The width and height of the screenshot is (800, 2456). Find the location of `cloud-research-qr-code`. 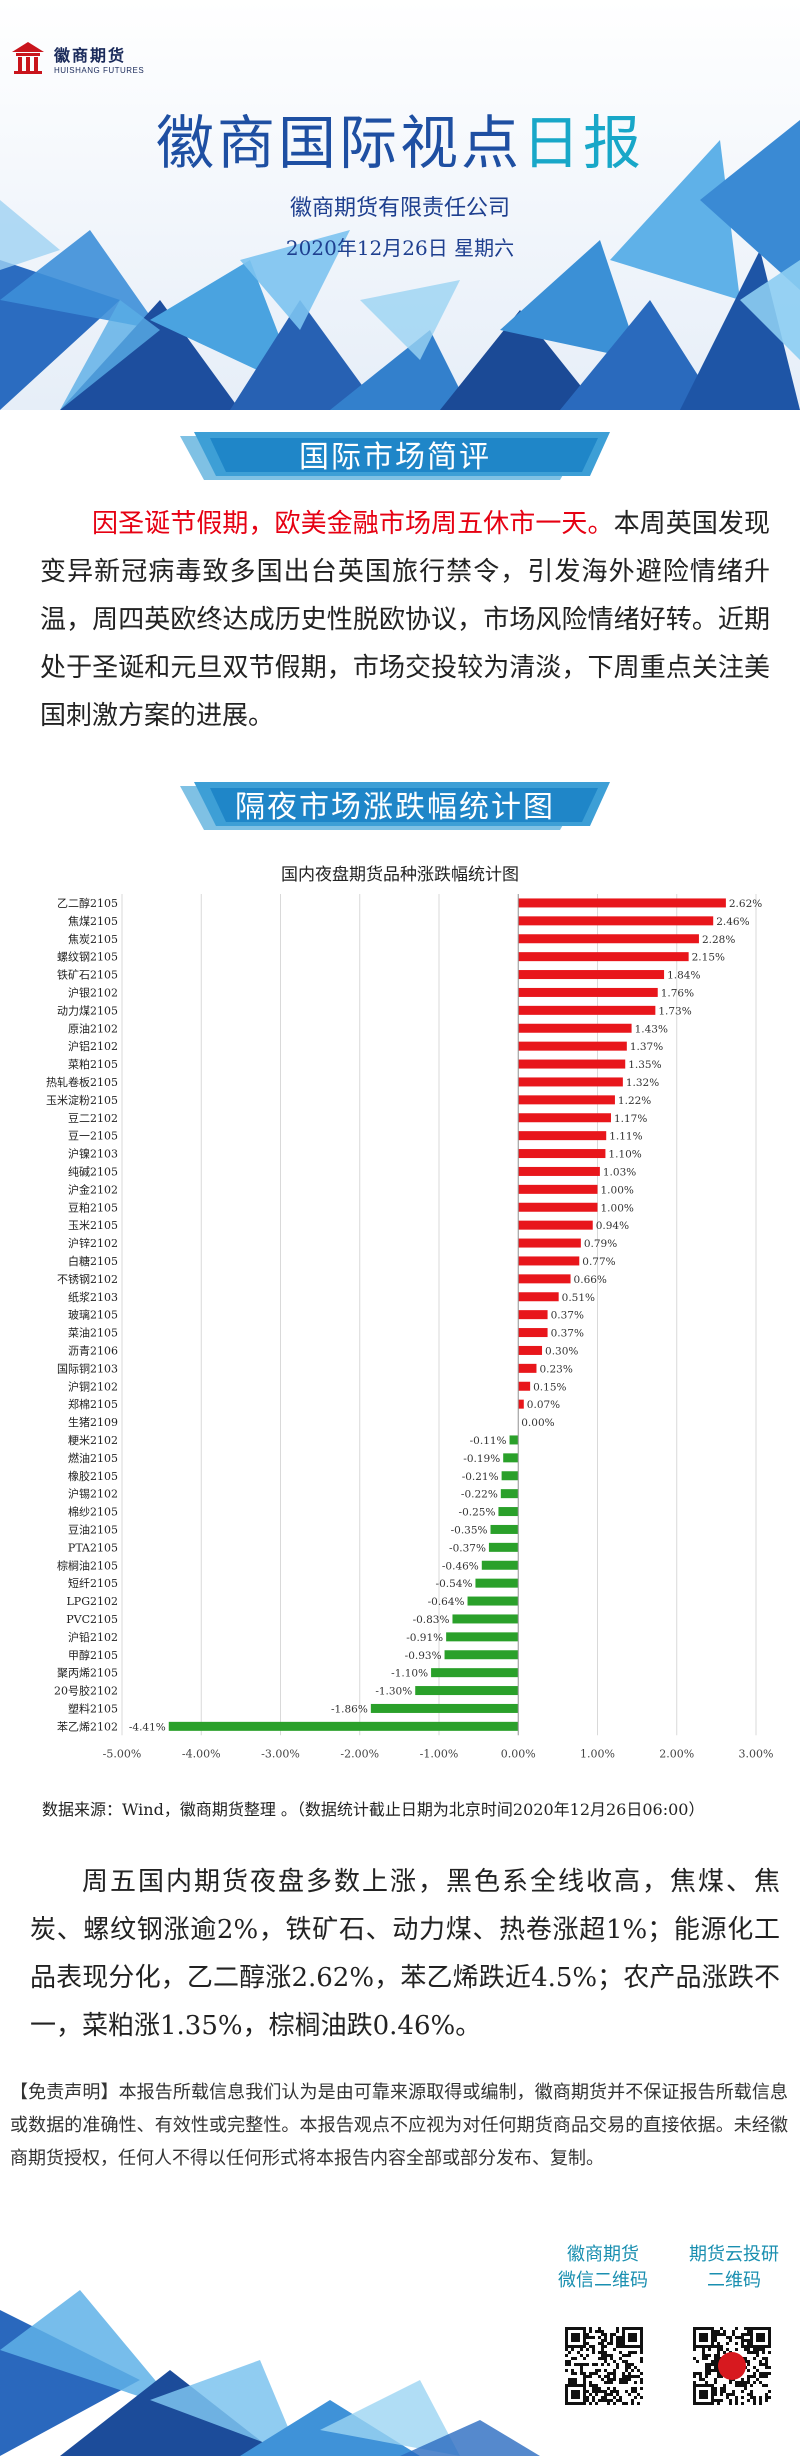

cloud-research-qr-code is located at coordinates (732, 2366).